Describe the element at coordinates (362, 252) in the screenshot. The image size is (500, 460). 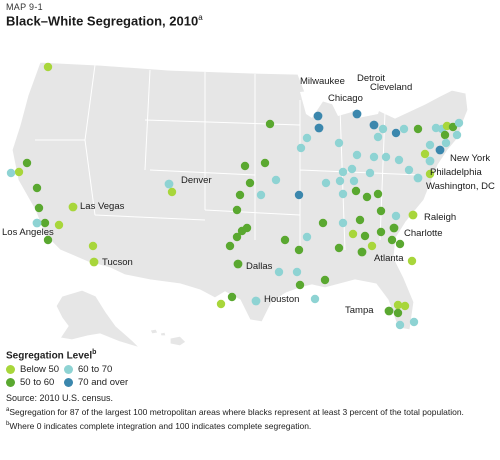
I see `city-dot-atlanta` at that location.